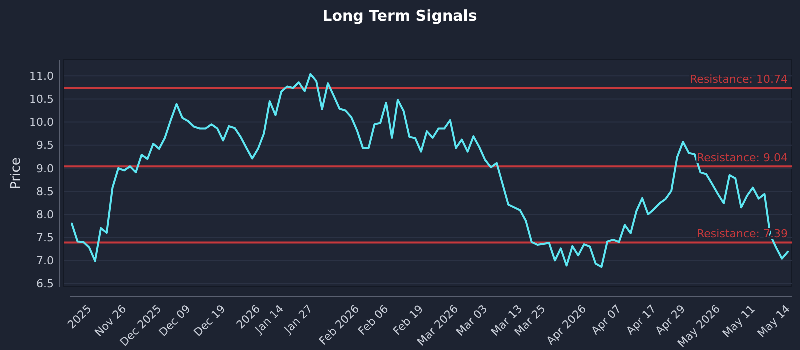  What do you see at coordinates (45, 261) in the screenshot?
I see `y-tick-label: 7.0` at bounding box center [45, 261].